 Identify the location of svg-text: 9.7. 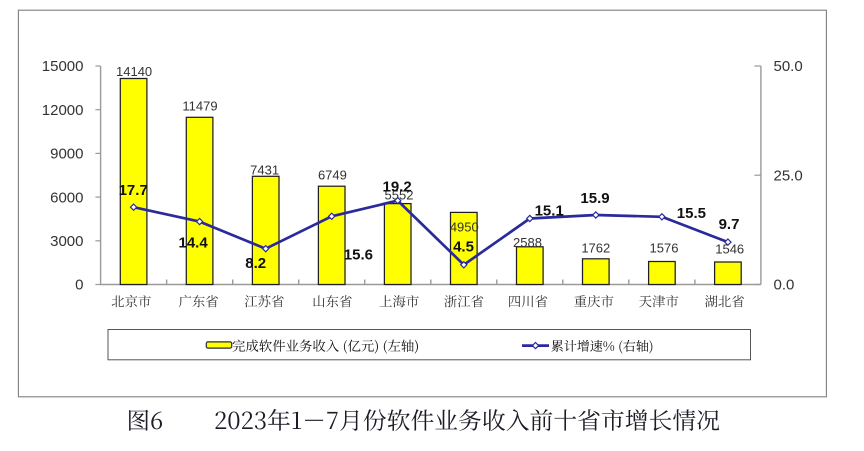
(729, 224).